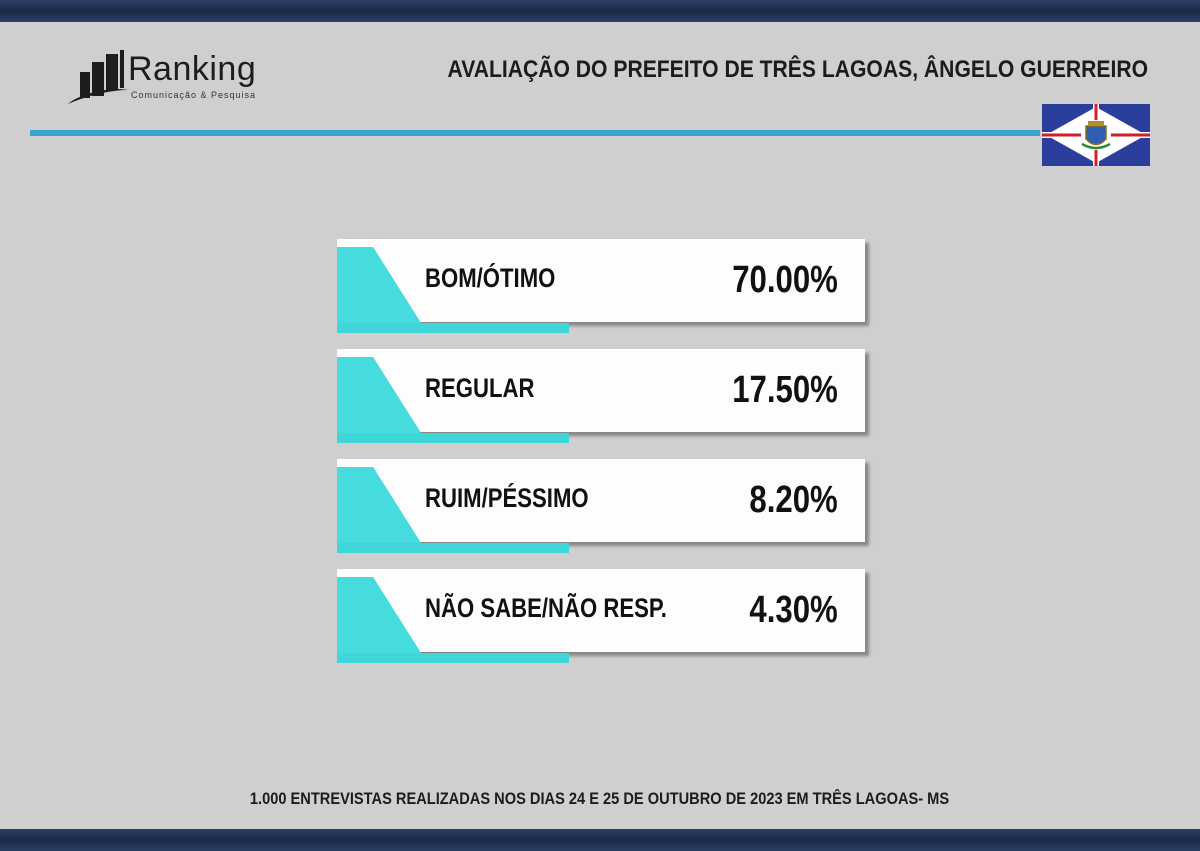 The height and width of the screenshot is (851, 1200). What do you see at coordinates (192, 69) in the screenshot?
I see `brand-name: Ranking` at bounding box center [192, 69].